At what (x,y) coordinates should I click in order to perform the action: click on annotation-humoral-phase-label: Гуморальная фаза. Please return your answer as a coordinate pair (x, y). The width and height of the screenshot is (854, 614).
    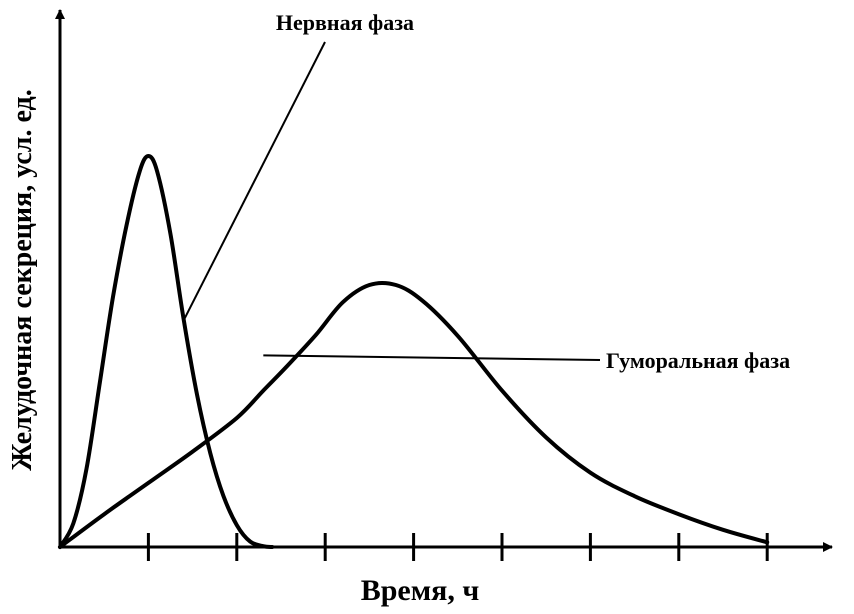
    Looking at the image, I should click on (698, 360).